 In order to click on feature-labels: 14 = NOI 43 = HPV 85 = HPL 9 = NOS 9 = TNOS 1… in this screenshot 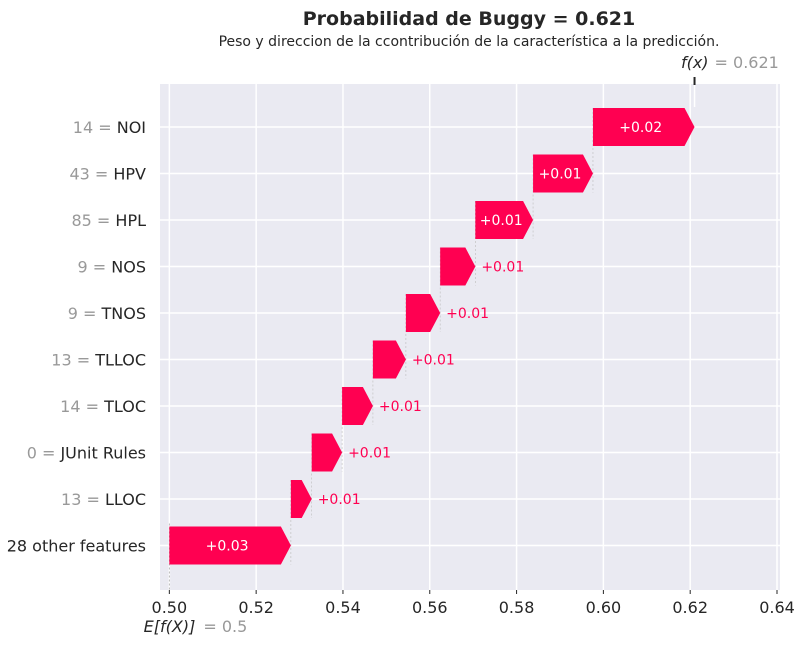, I will do `click(76, 337)`.